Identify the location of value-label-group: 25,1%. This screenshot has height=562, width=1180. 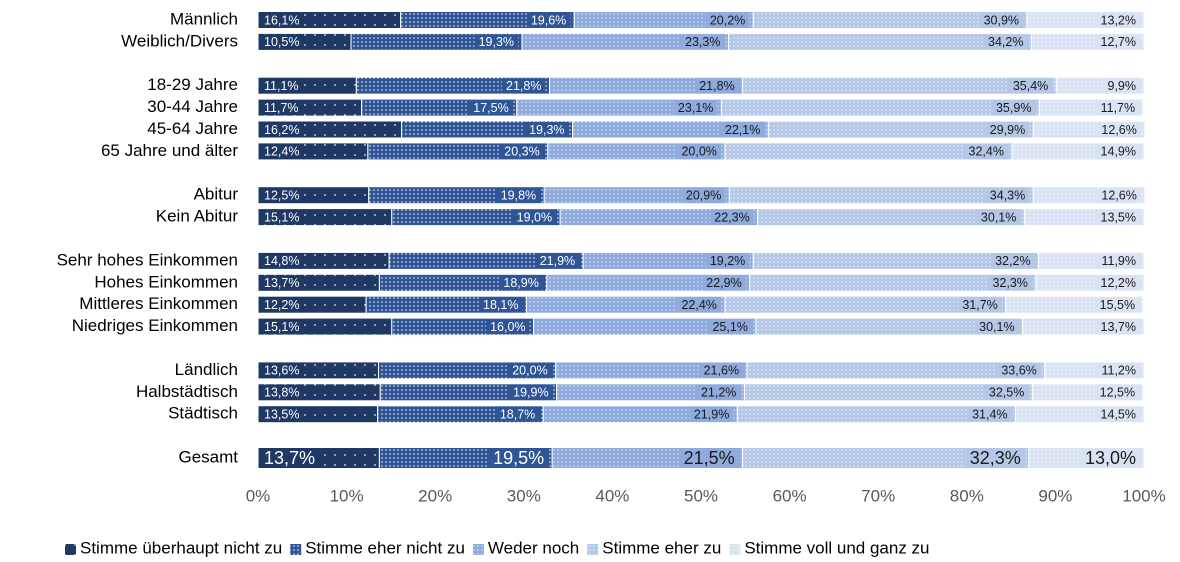
(730, 327).